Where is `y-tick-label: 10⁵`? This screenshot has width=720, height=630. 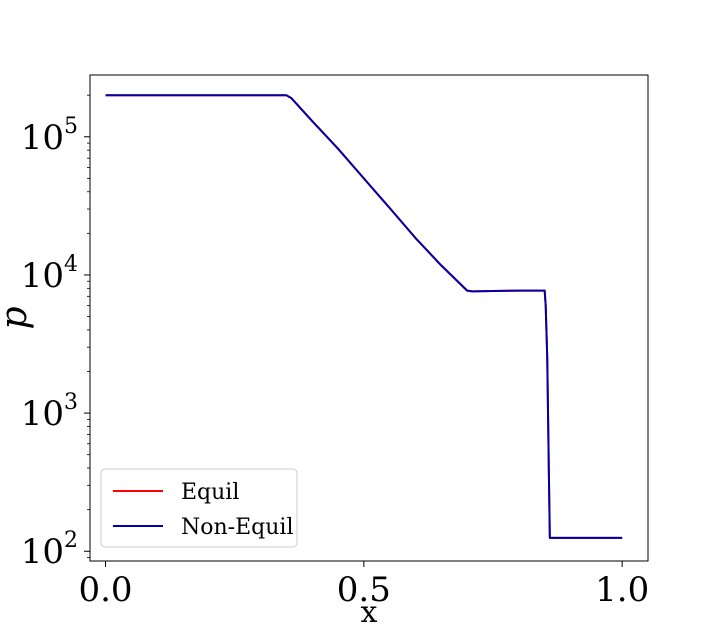 y-tick-label: 10⁵ is located at coordinates (49, 136).